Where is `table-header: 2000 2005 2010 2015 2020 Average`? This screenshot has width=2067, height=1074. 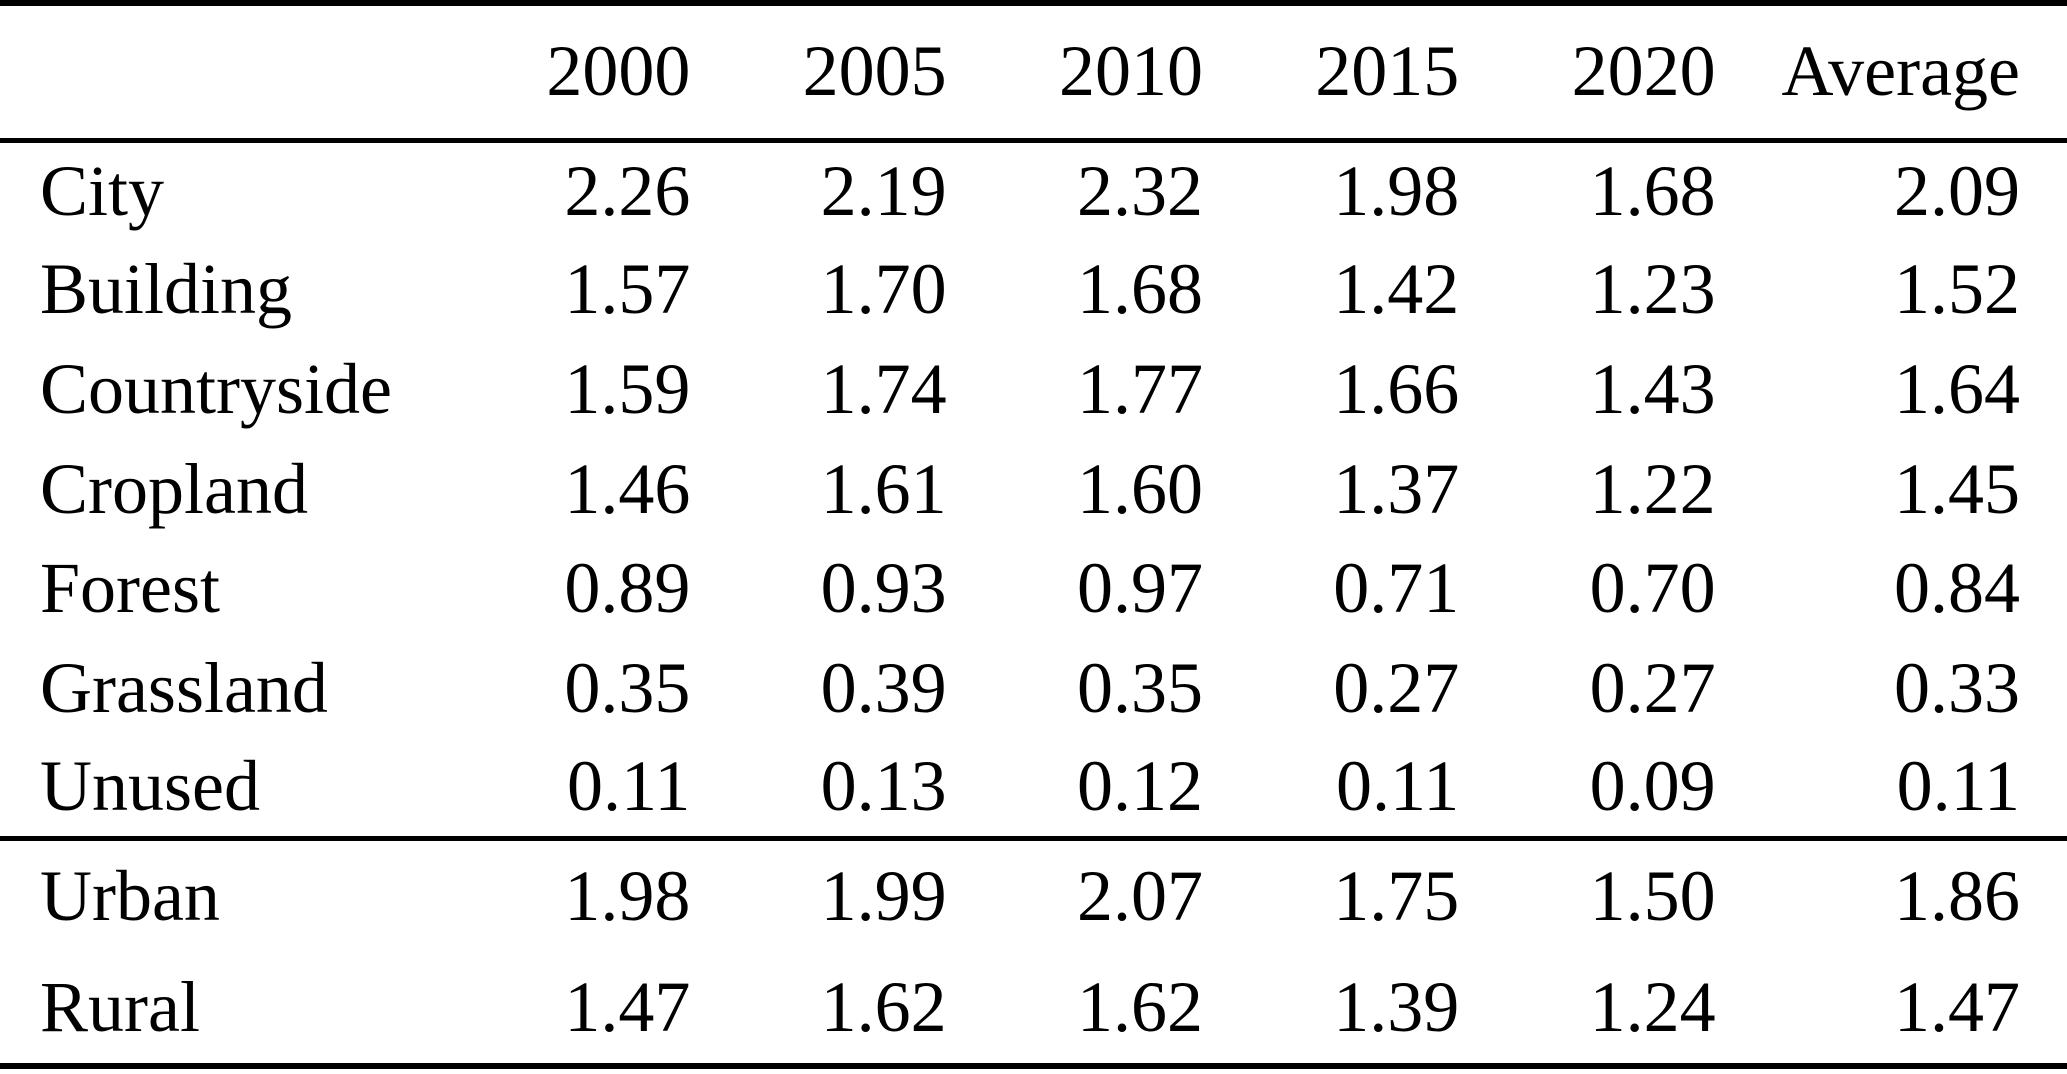 table-header: 2000 2005 2010 2015 2020 Average is located at coordinates (1033, 71).